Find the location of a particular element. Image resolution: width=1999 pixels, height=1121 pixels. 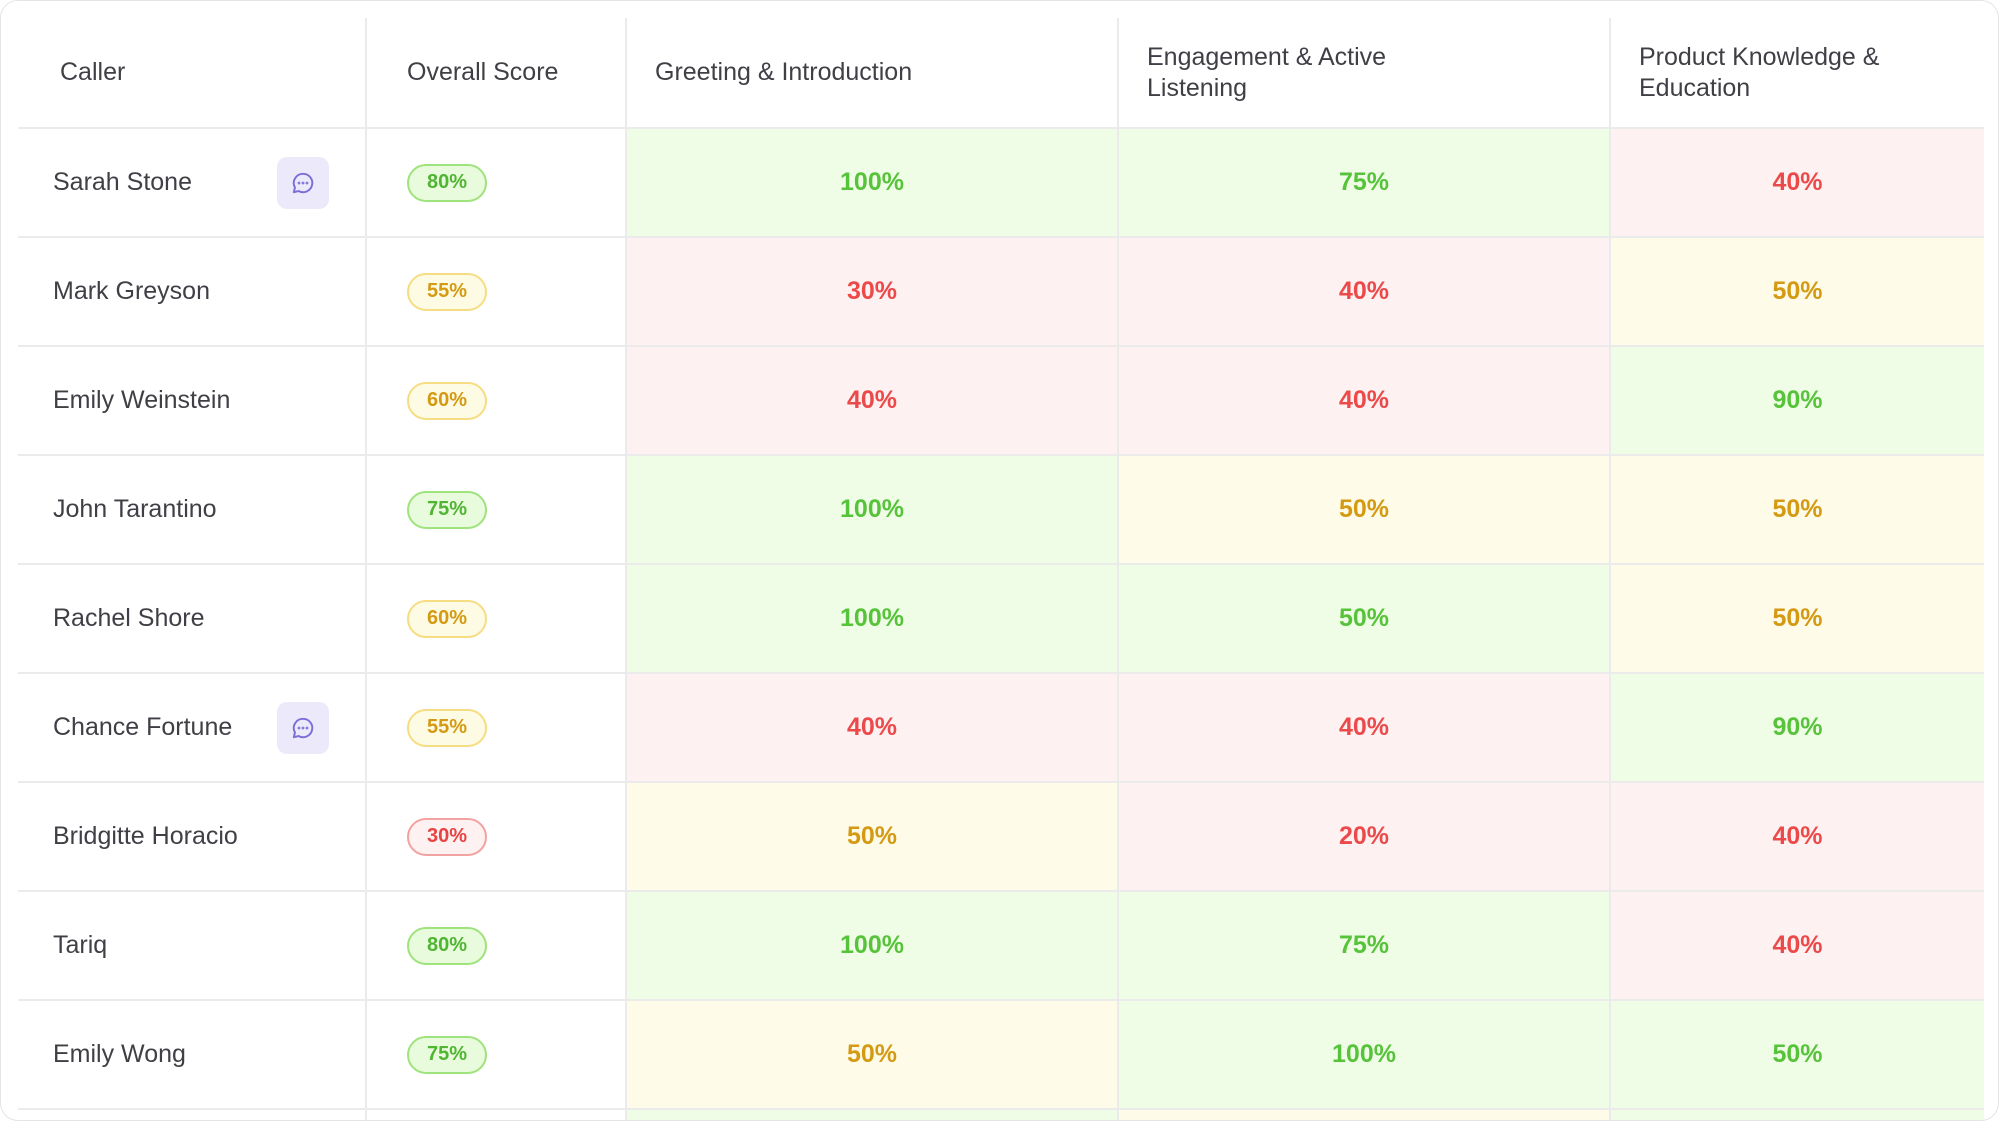

table-row-partial is located at coordinates (1001, 1115).